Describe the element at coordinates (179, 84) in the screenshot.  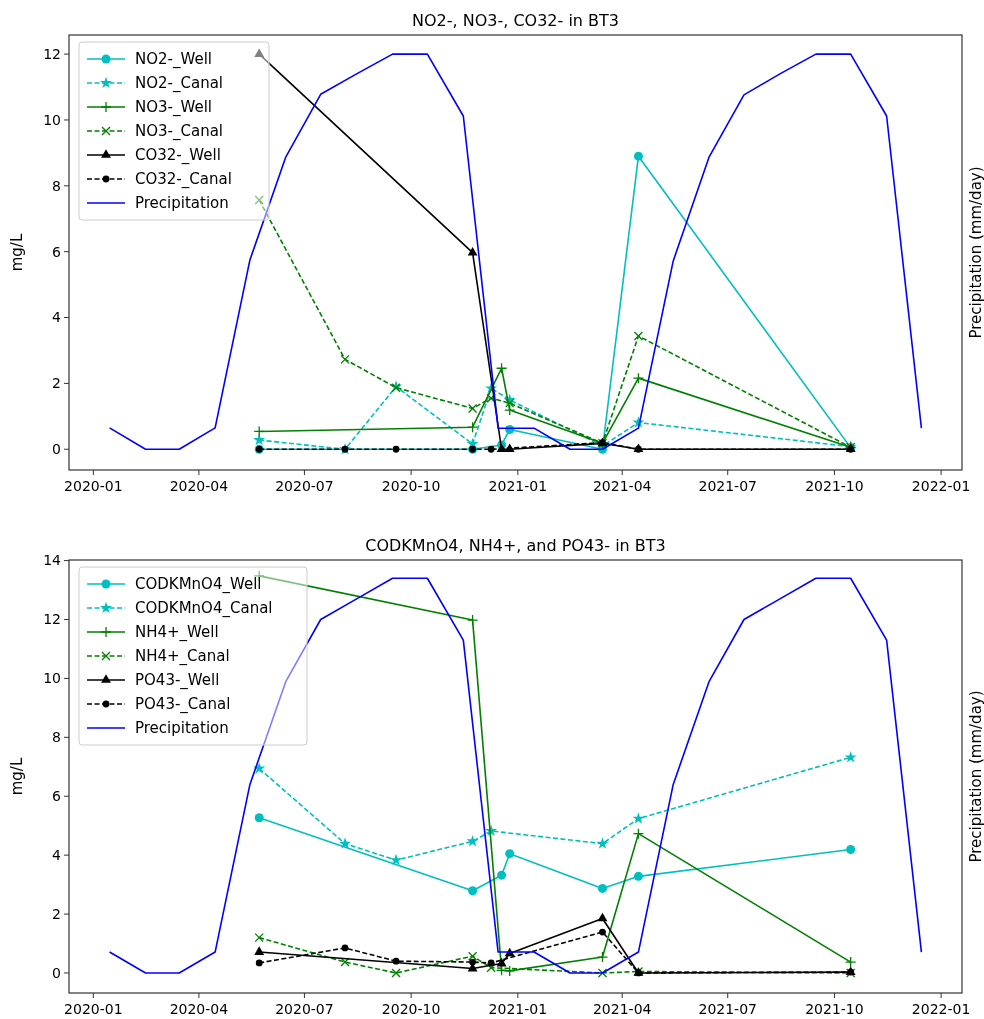
I see `legend-label: NO2-_Canal` at that location.